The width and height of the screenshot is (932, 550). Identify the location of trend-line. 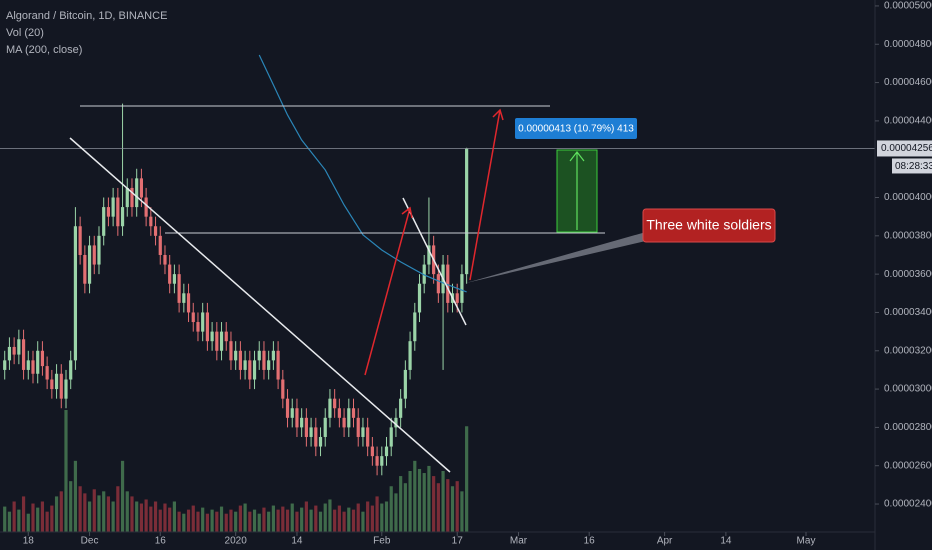
(434, 261).